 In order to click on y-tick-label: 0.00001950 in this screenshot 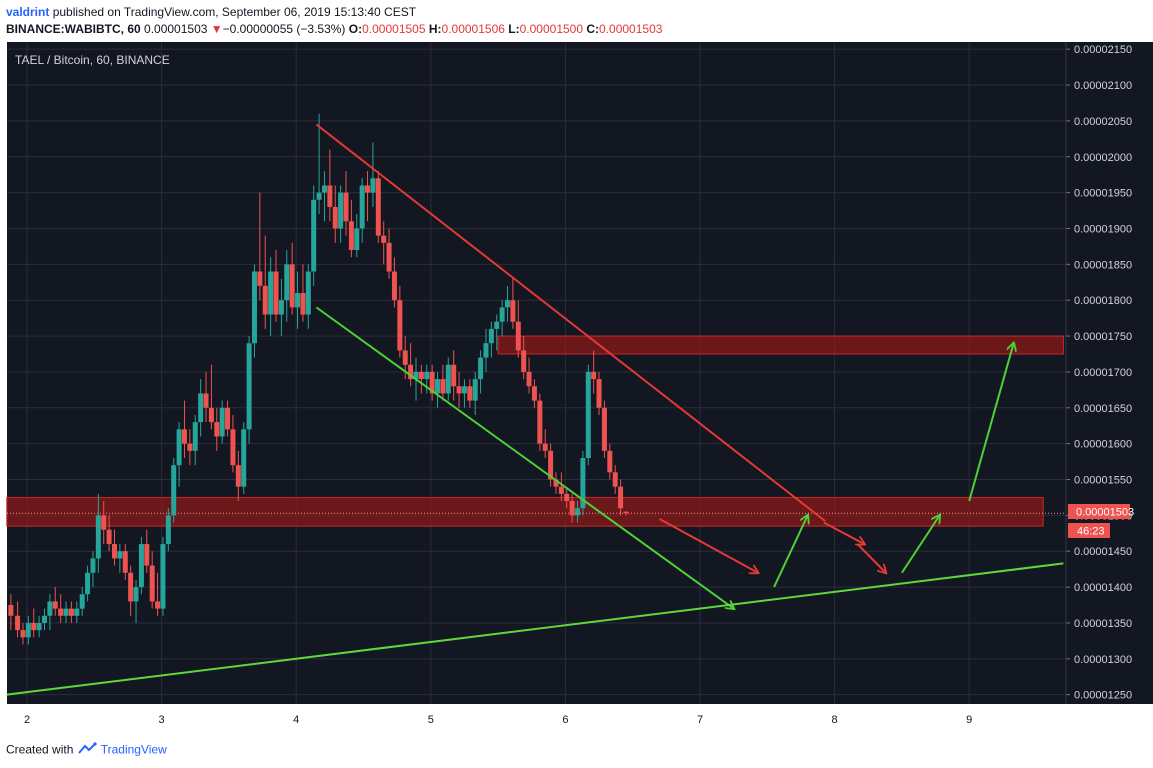, I will do `click(1103, 194)`.